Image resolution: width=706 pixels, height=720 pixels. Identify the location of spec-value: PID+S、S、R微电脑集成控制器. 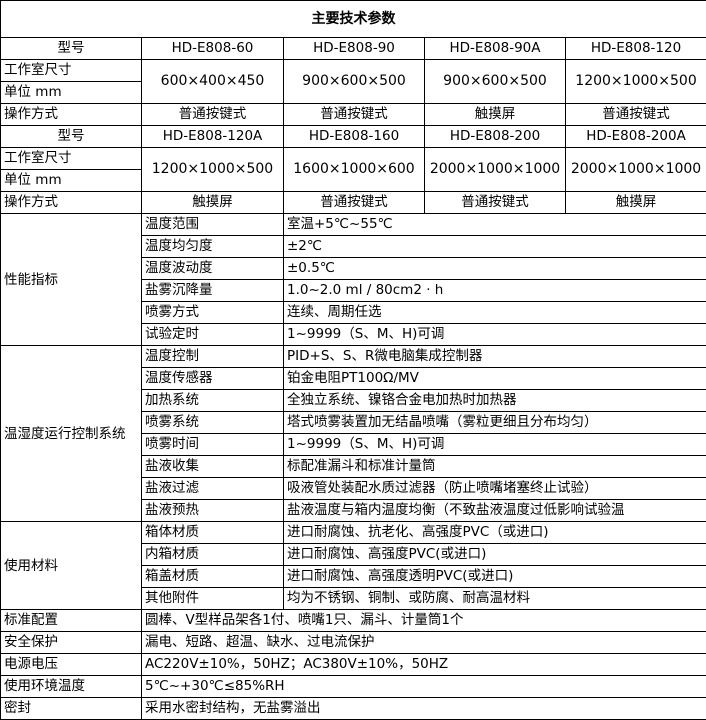
(494, 356).